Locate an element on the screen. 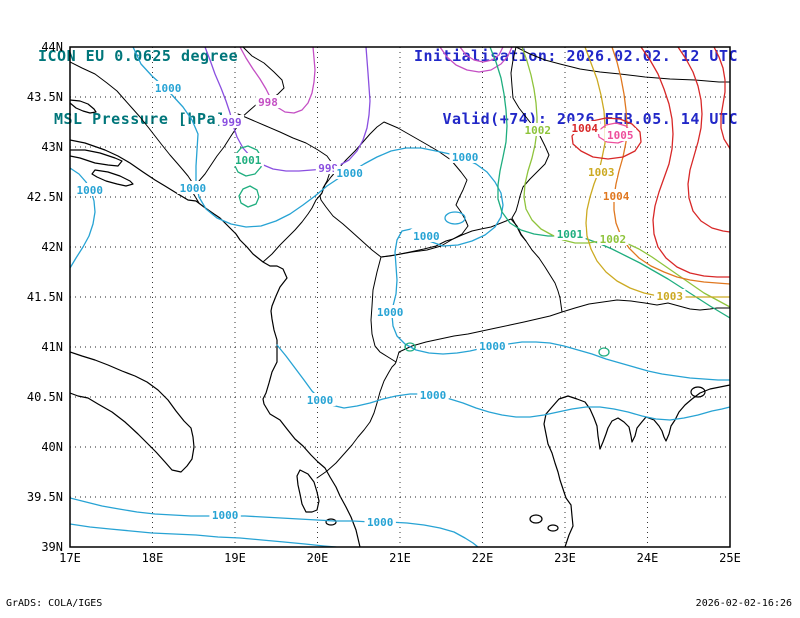  border-croatia-bosnia is located at coordinates (131, 122).